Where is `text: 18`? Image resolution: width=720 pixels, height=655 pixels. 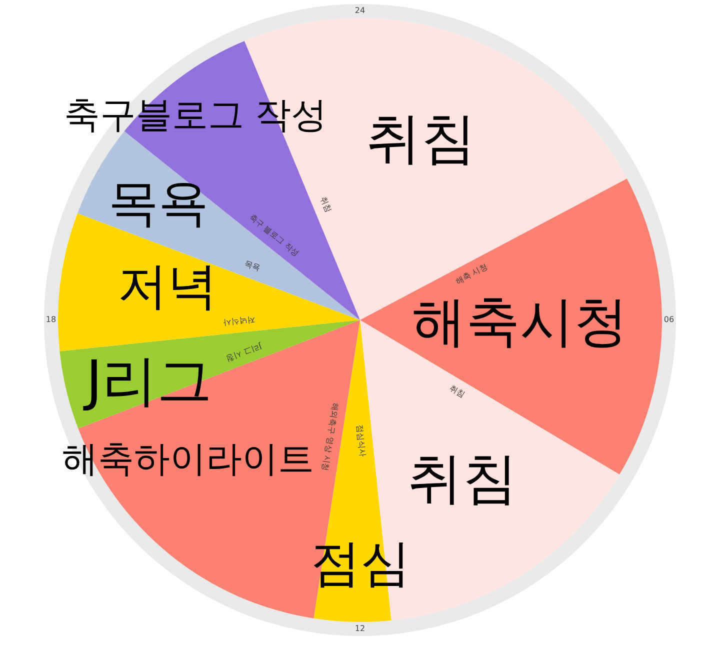
text: 18 is located at coordinates (51, 319).